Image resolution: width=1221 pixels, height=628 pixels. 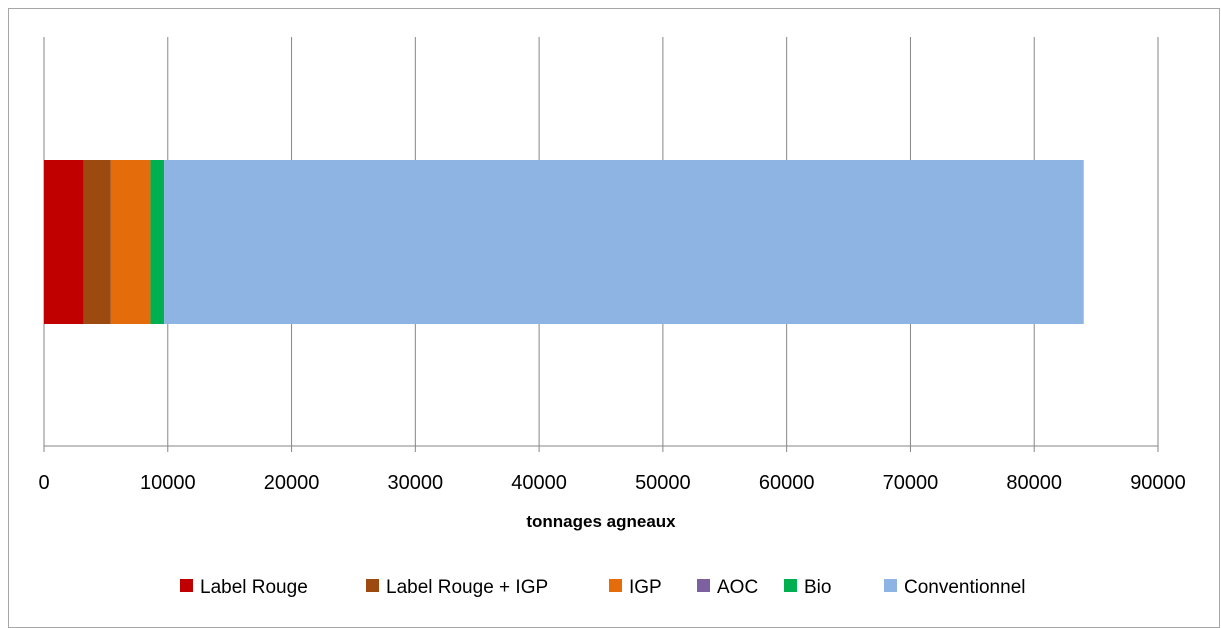 What do you see at coordinates (467, 587) in the screenshot?
I see `legend-label: Label Rouge + IGP` at bounding box center [467, 587].